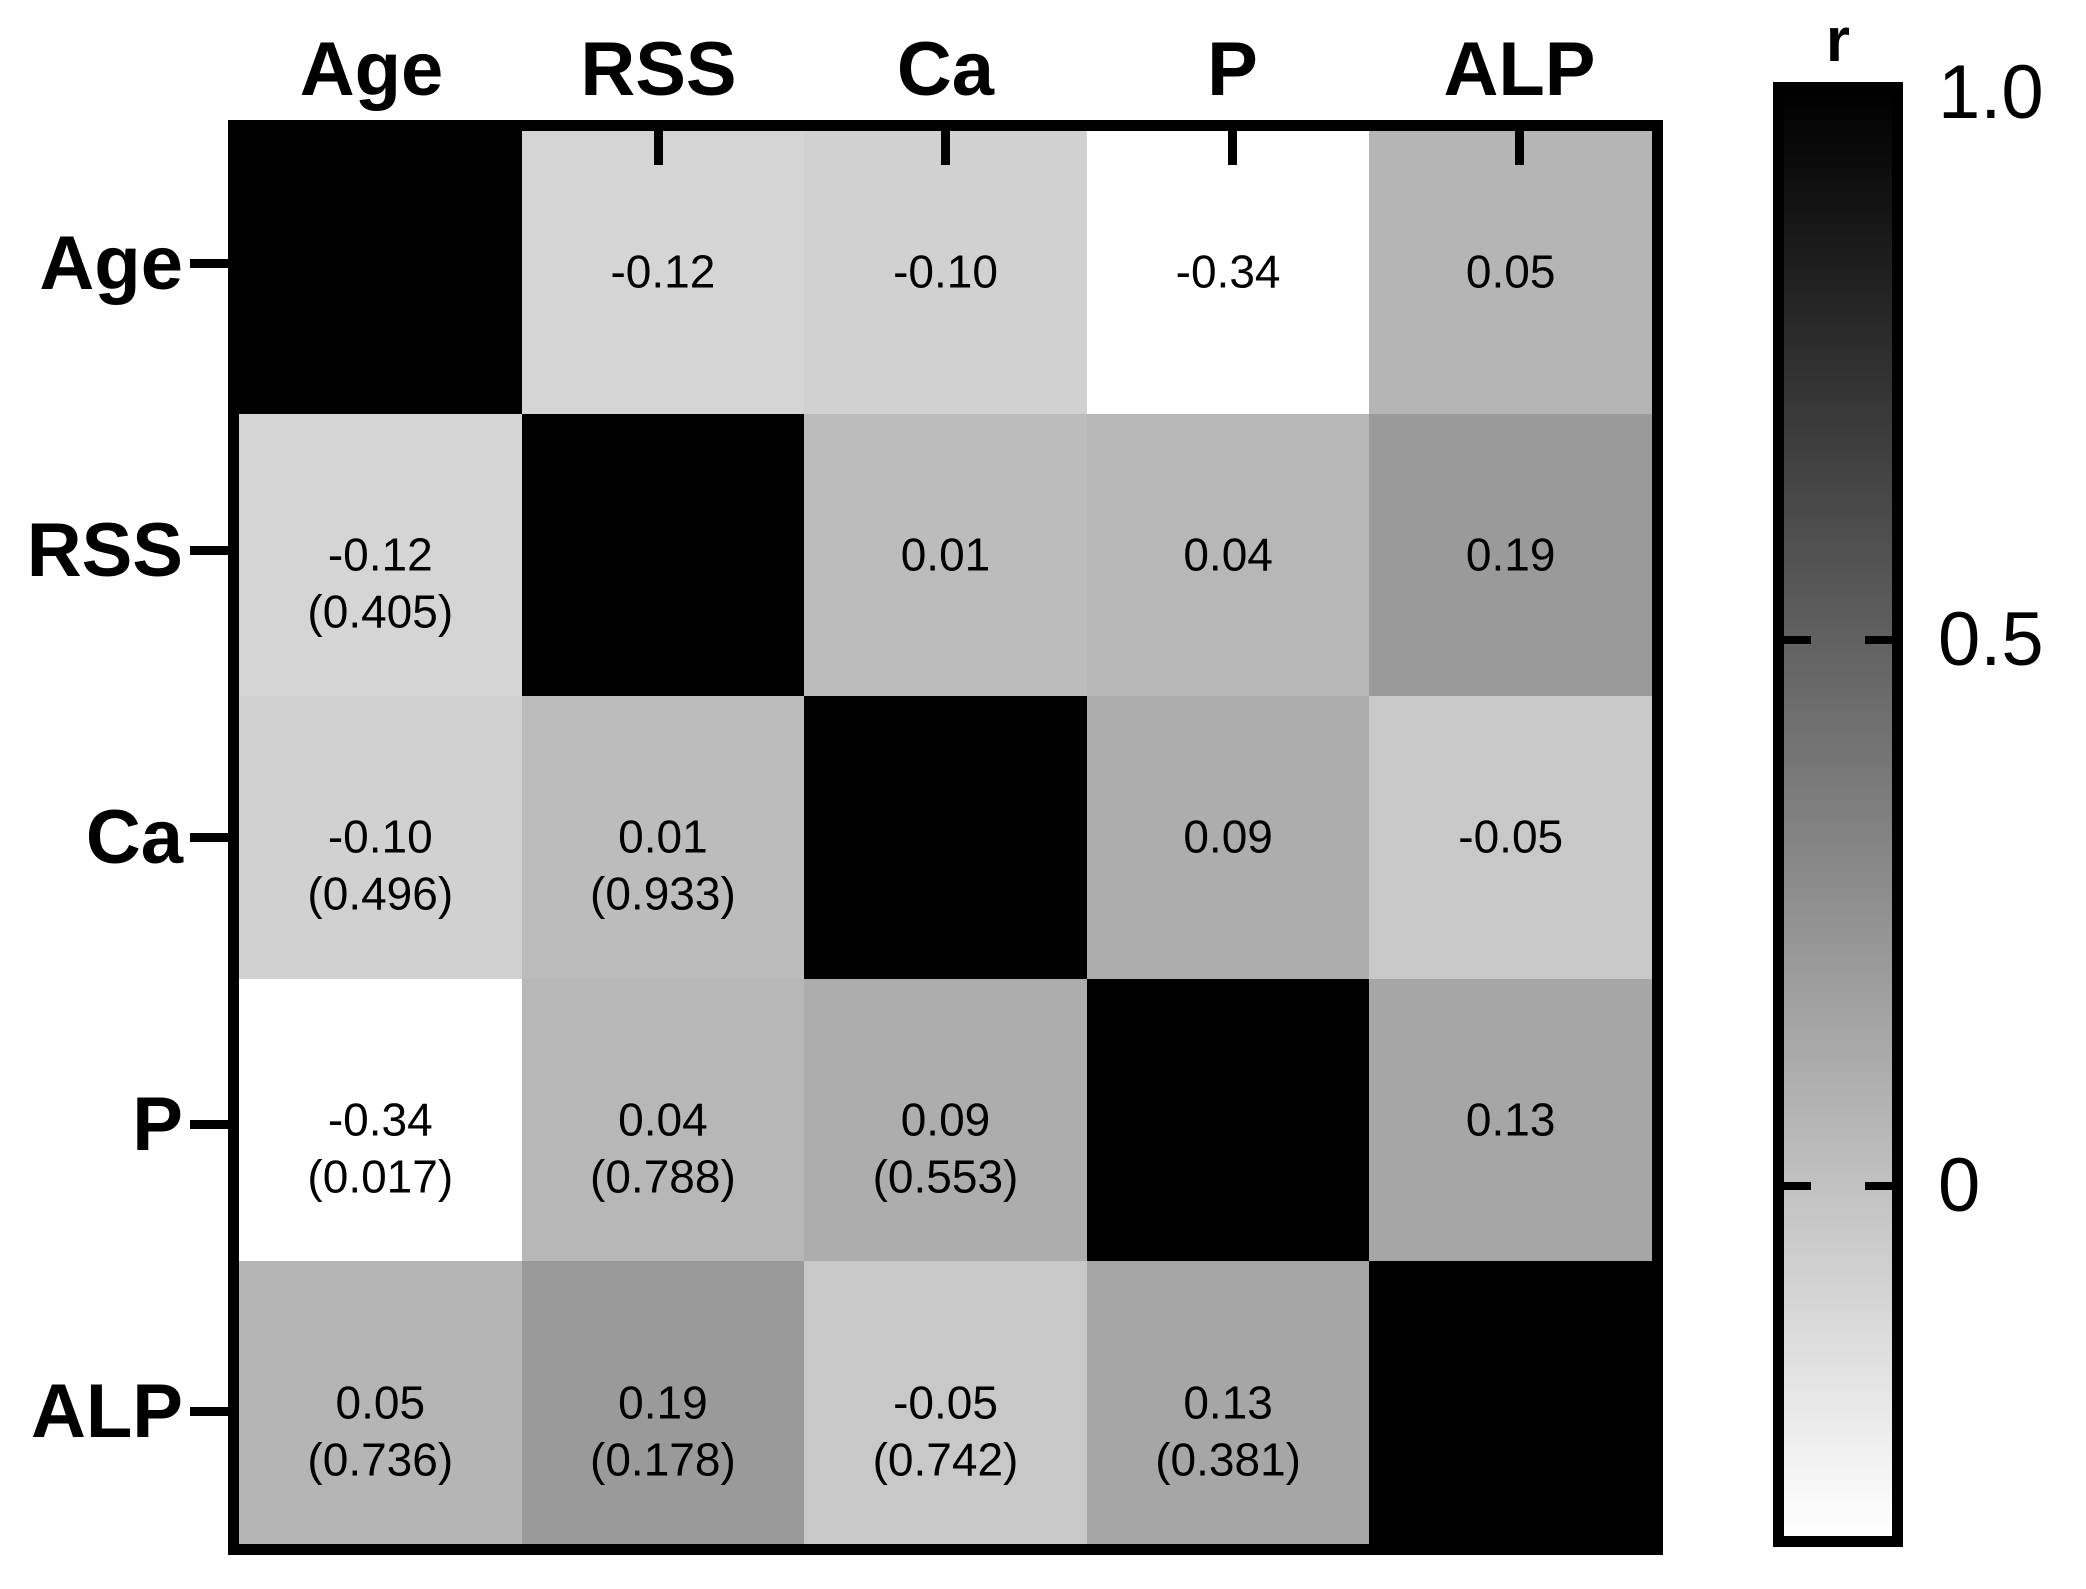  Describe the element at coordinates (663, 894) in the screenshot. I see `cell-p-value: (0.933)` at that location.